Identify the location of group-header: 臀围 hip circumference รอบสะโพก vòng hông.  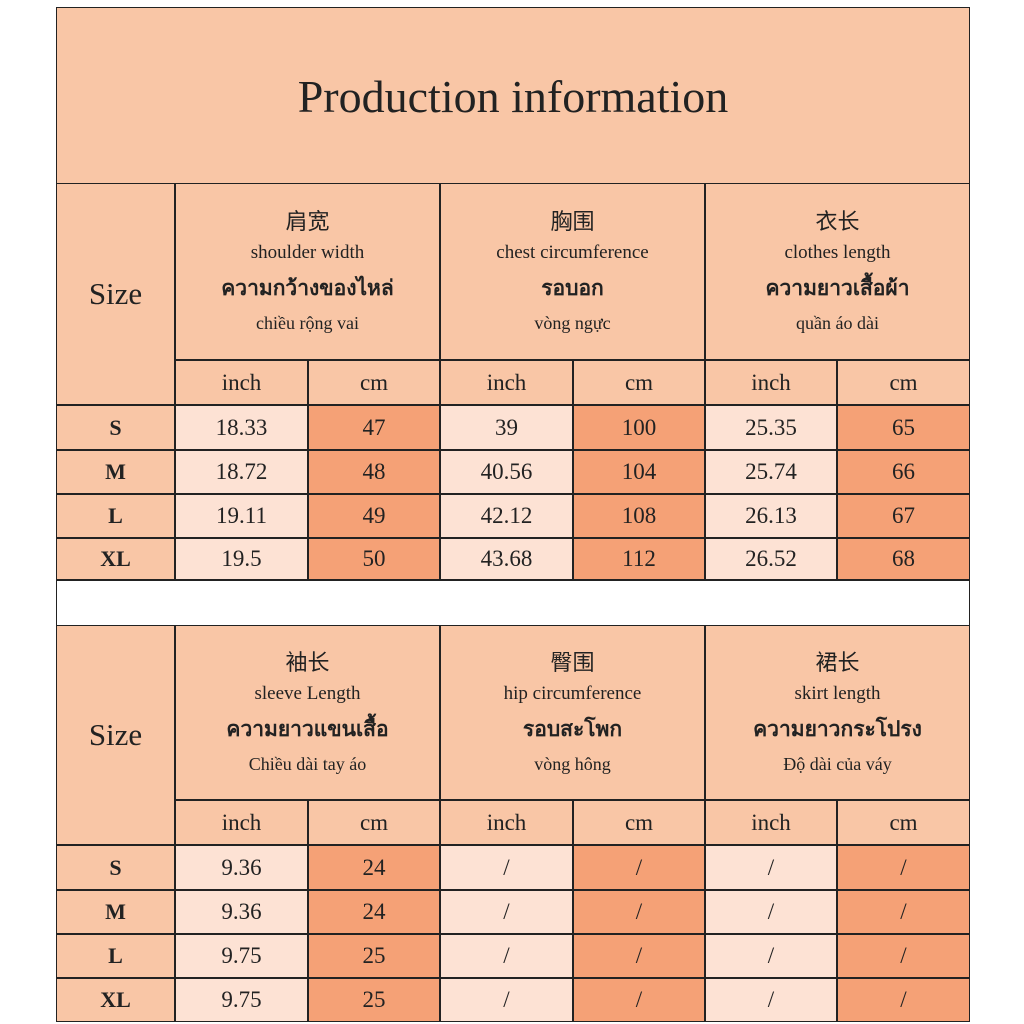
(572, 712).